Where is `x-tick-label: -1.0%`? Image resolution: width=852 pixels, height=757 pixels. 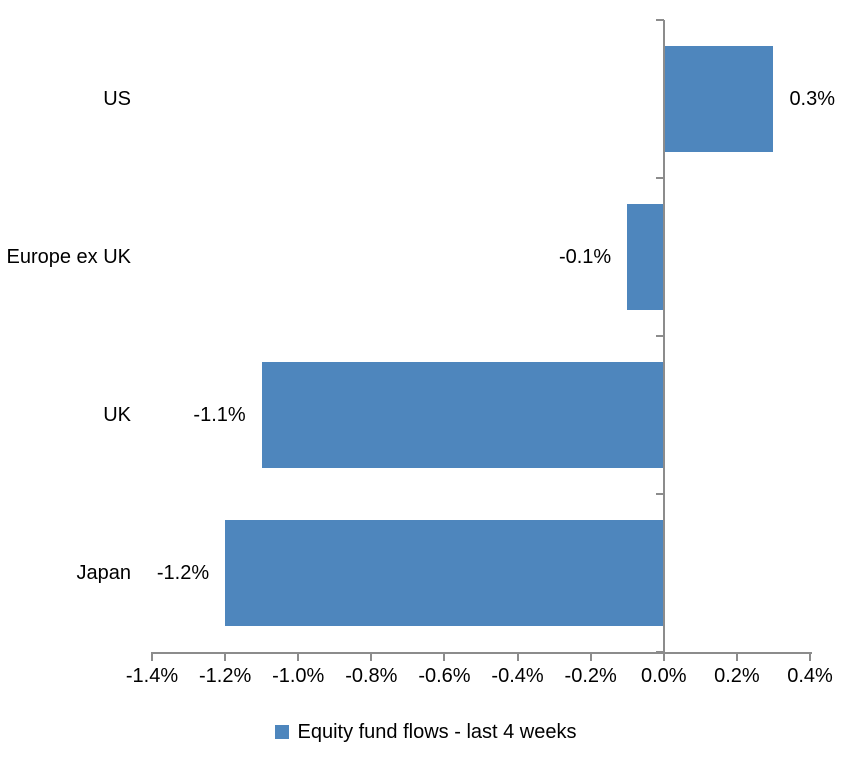 x-tick-label: -1.0% is located at coordinates (298, 676).